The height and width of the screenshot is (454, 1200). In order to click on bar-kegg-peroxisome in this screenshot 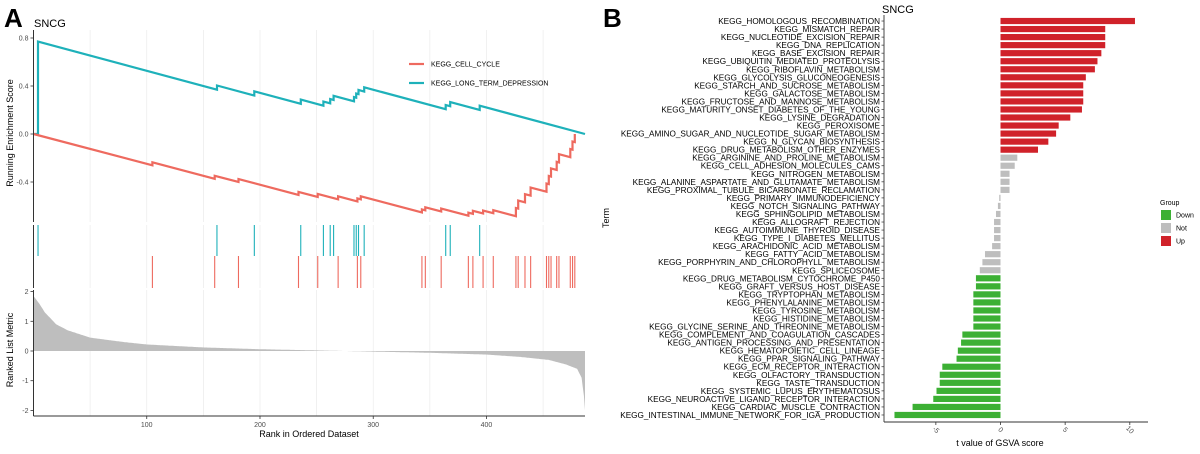, I will do `click(1029, 125)`.